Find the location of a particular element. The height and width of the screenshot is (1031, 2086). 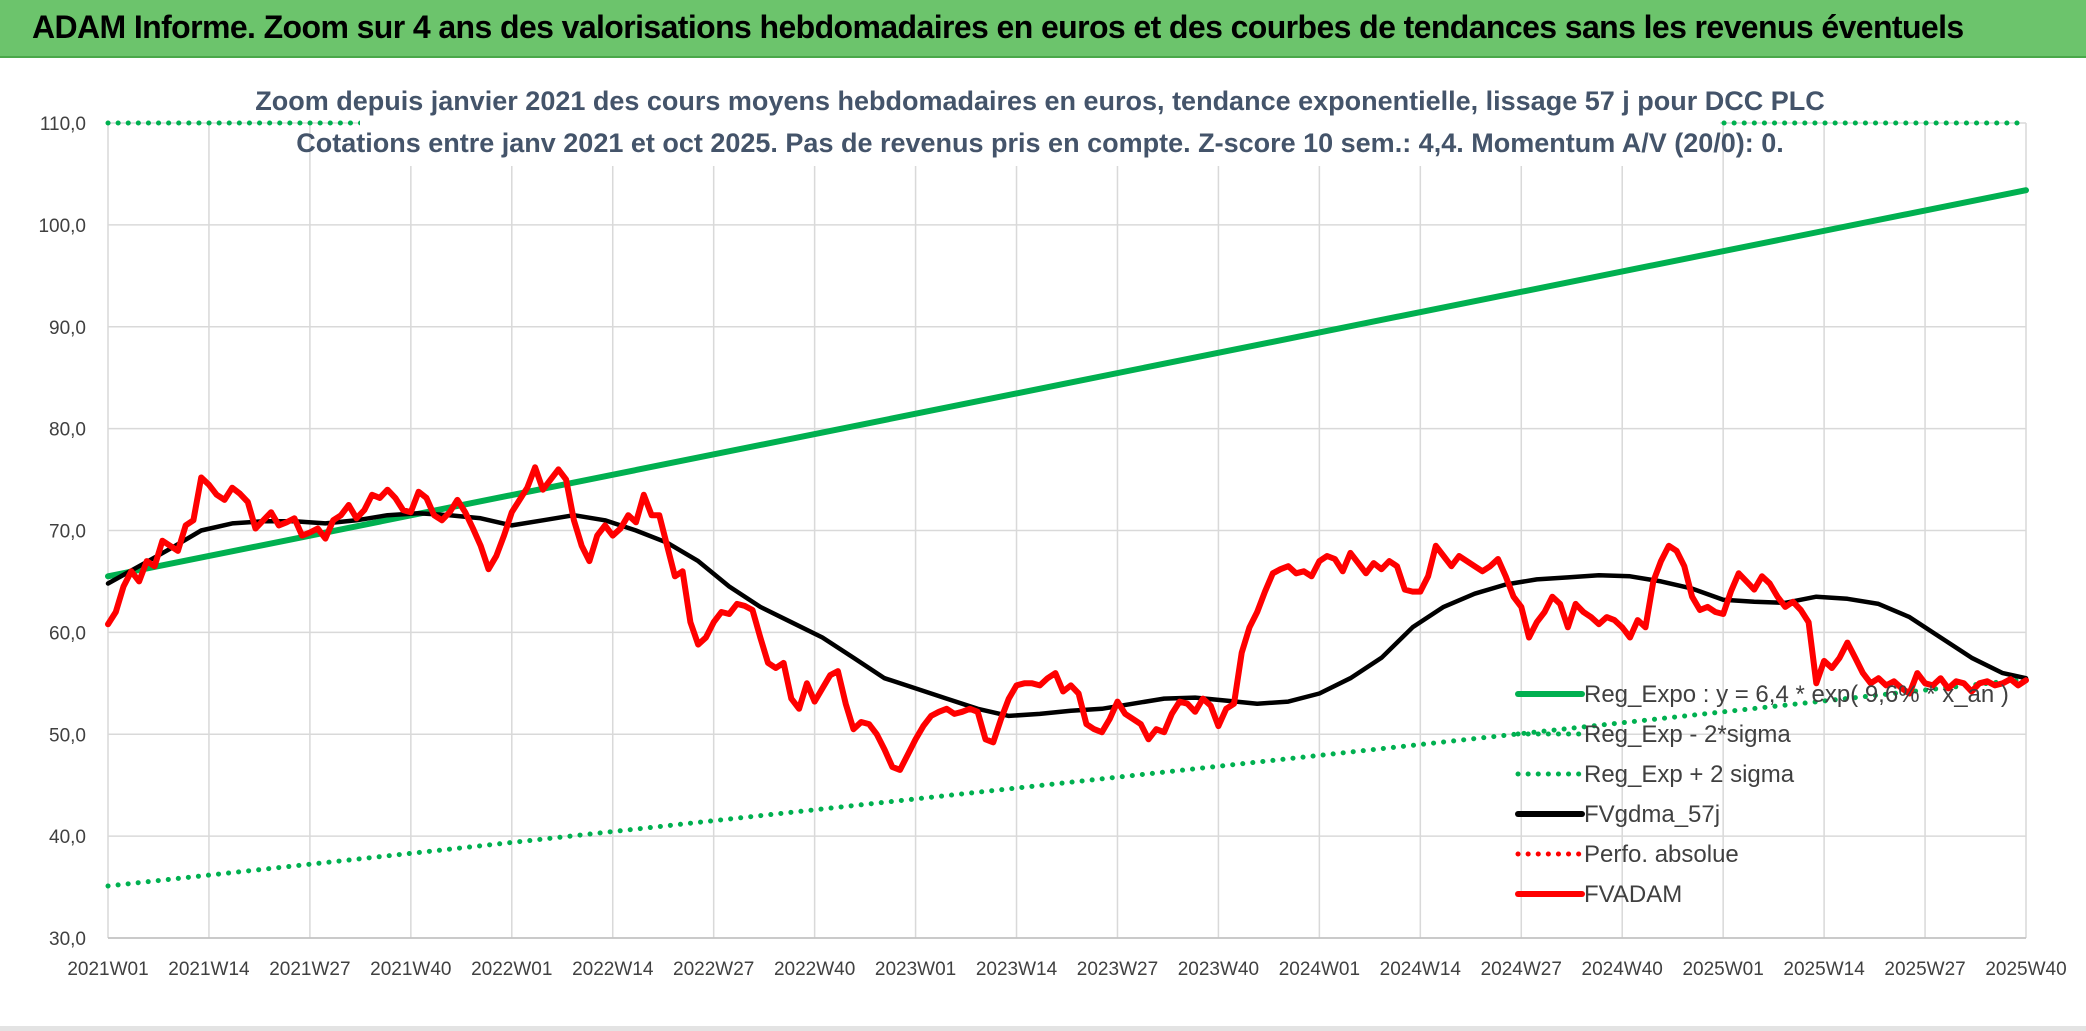

x-tick-label: 2025W01 is located at coordinates (1722, 969).